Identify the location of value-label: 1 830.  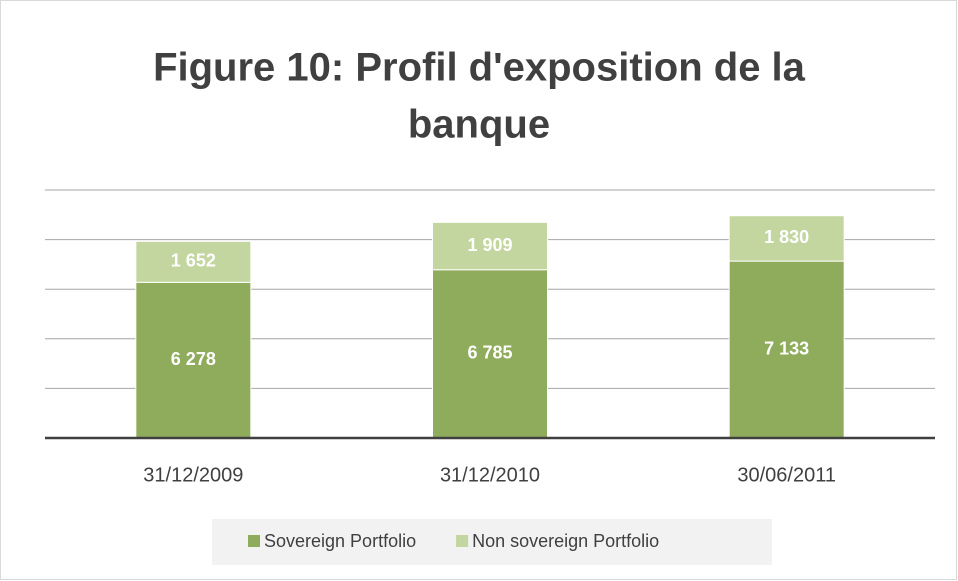
(786, 237).